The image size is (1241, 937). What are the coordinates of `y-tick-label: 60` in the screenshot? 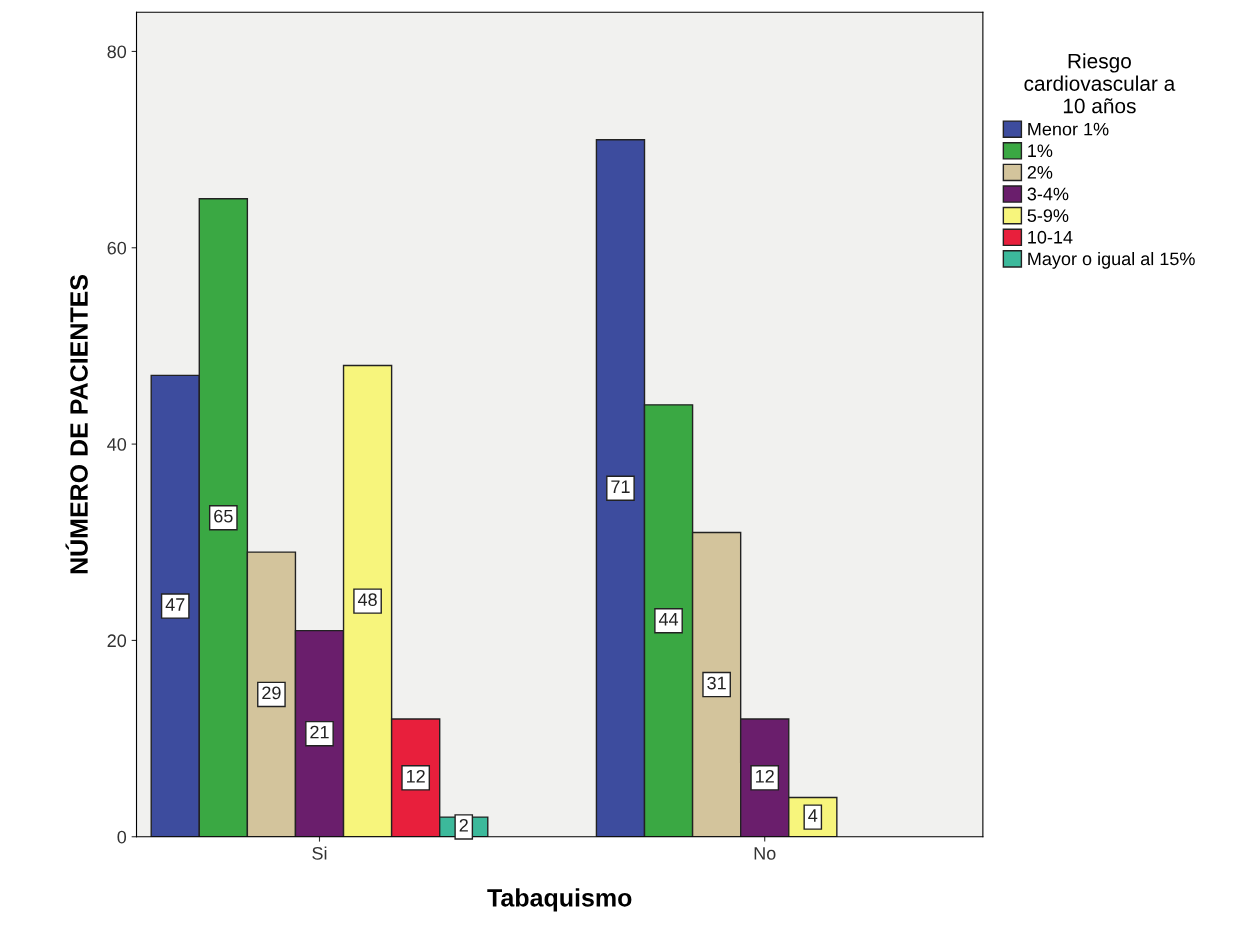 It's located at (117, 248).